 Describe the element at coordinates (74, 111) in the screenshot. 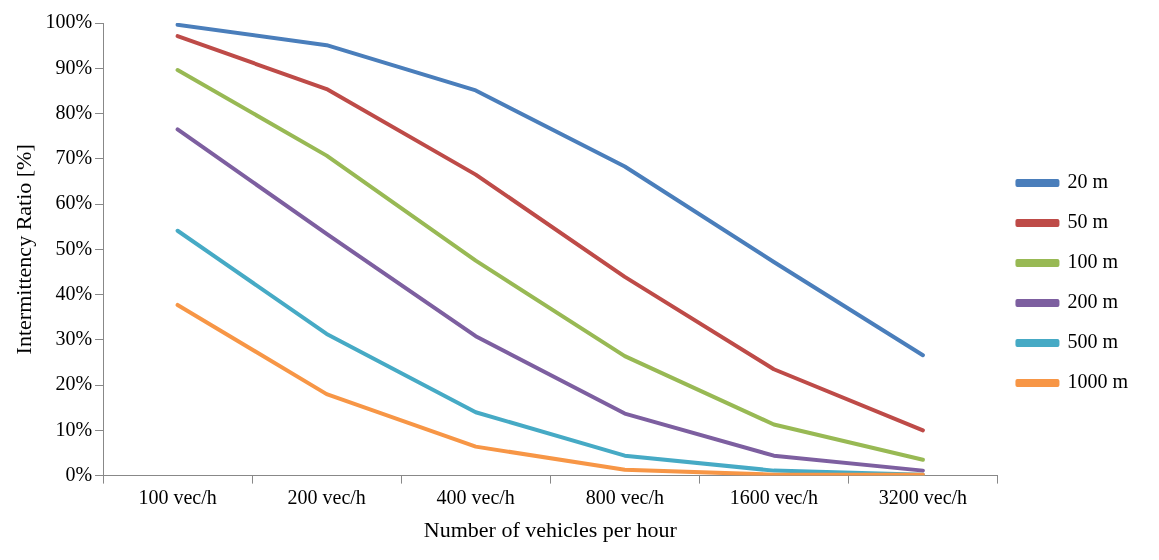

I see `y-tick-label: 80%` at that location.